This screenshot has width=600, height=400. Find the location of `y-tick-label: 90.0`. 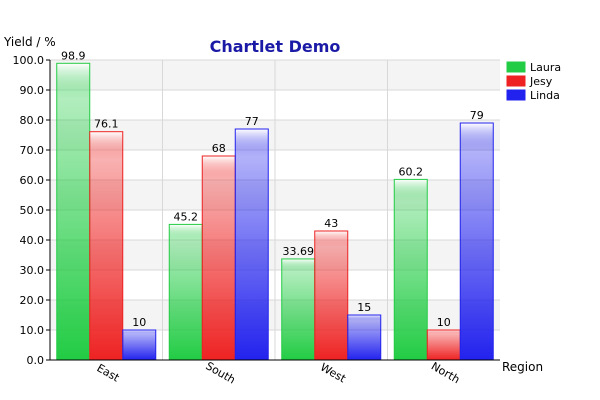

y-tick-label: 90.0 is located at coordinates (32, 90).